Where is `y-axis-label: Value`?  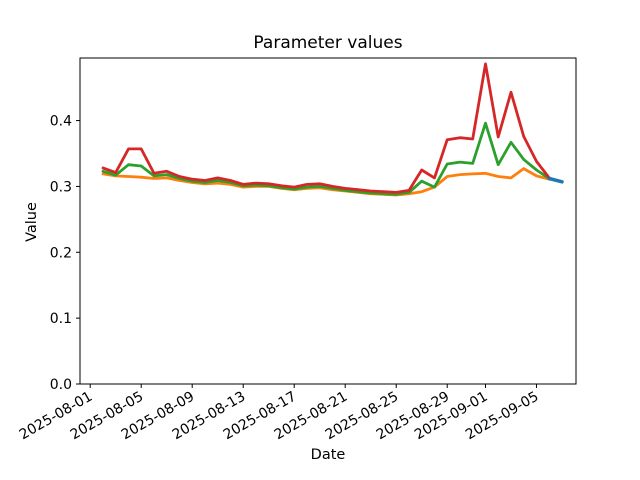
y-axis-label: Value is located at coordinates (32, 222).